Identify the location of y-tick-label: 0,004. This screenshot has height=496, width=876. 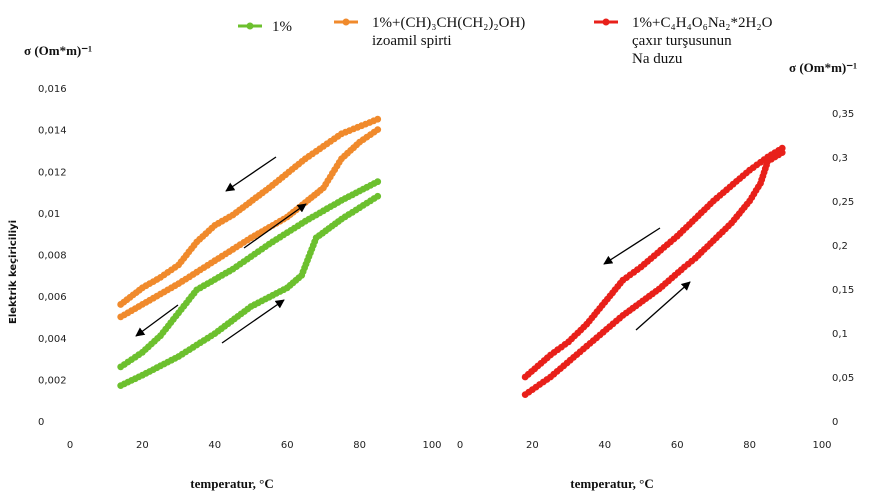
(52, 339).